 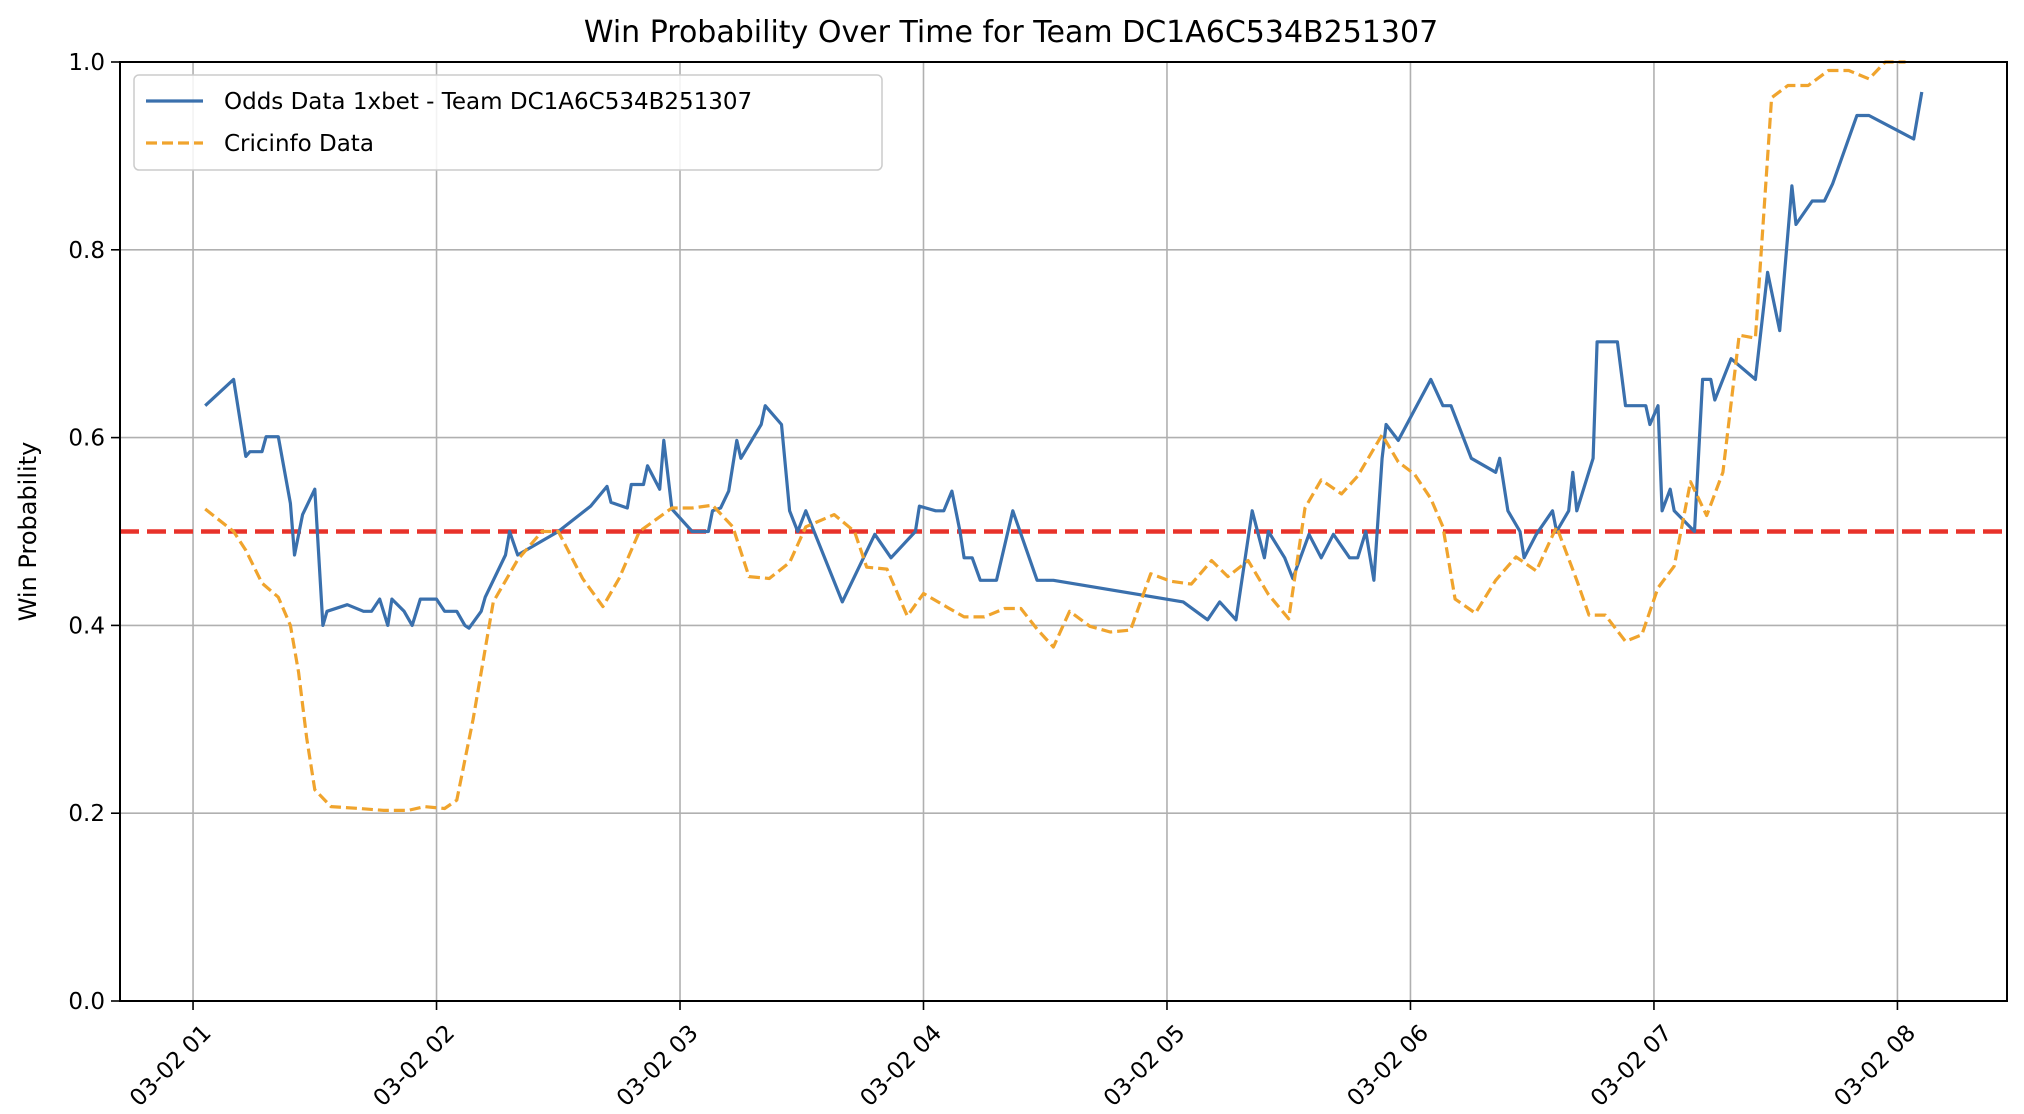 What do you see at coordinates (86, 1002) in the screenshot?
I see `y-tick-label: 0.0` at bounding box center [86, 1002].